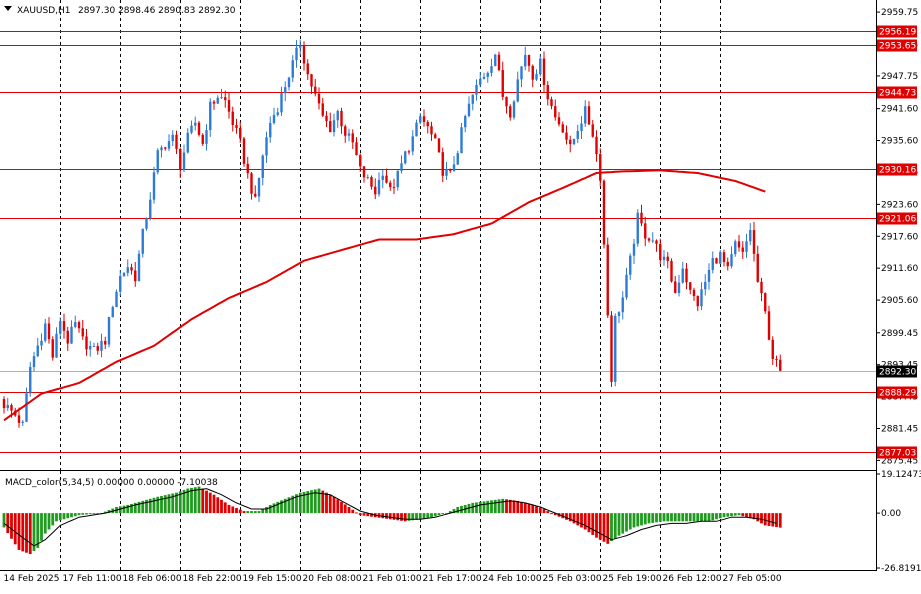  What do you see at coordinates (898, 522) in the screenshot?
I see `macd-axis: 19.12473 0.00 -26.81916` at bounding box center [898, 522].